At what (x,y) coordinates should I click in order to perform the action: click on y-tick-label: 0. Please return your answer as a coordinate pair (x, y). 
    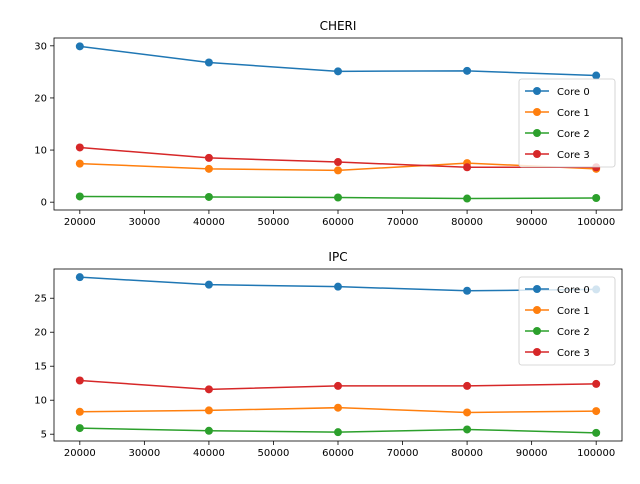
    Looking at the image, I should click on (44, 203).